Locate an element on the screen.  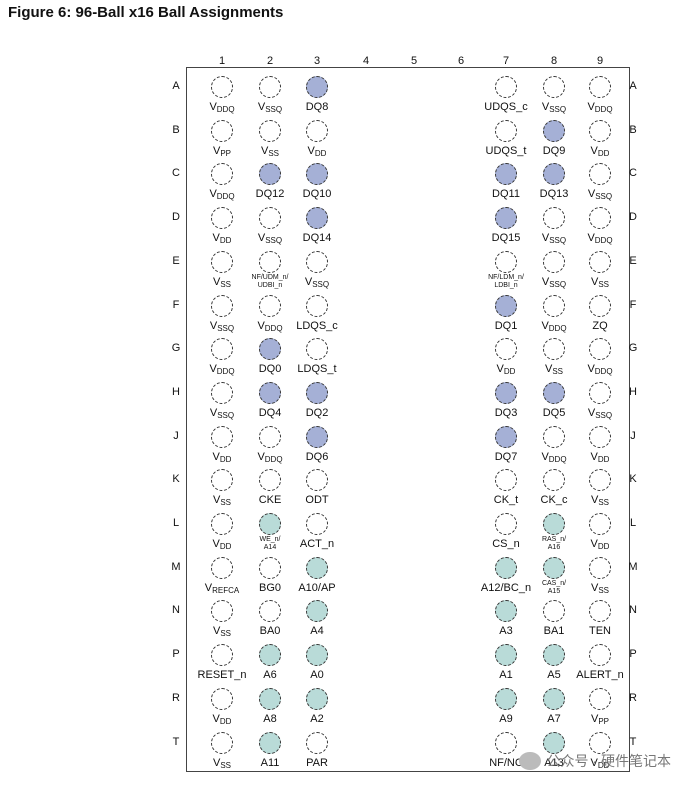
ball-F8 is located at coordinates (554, 305).